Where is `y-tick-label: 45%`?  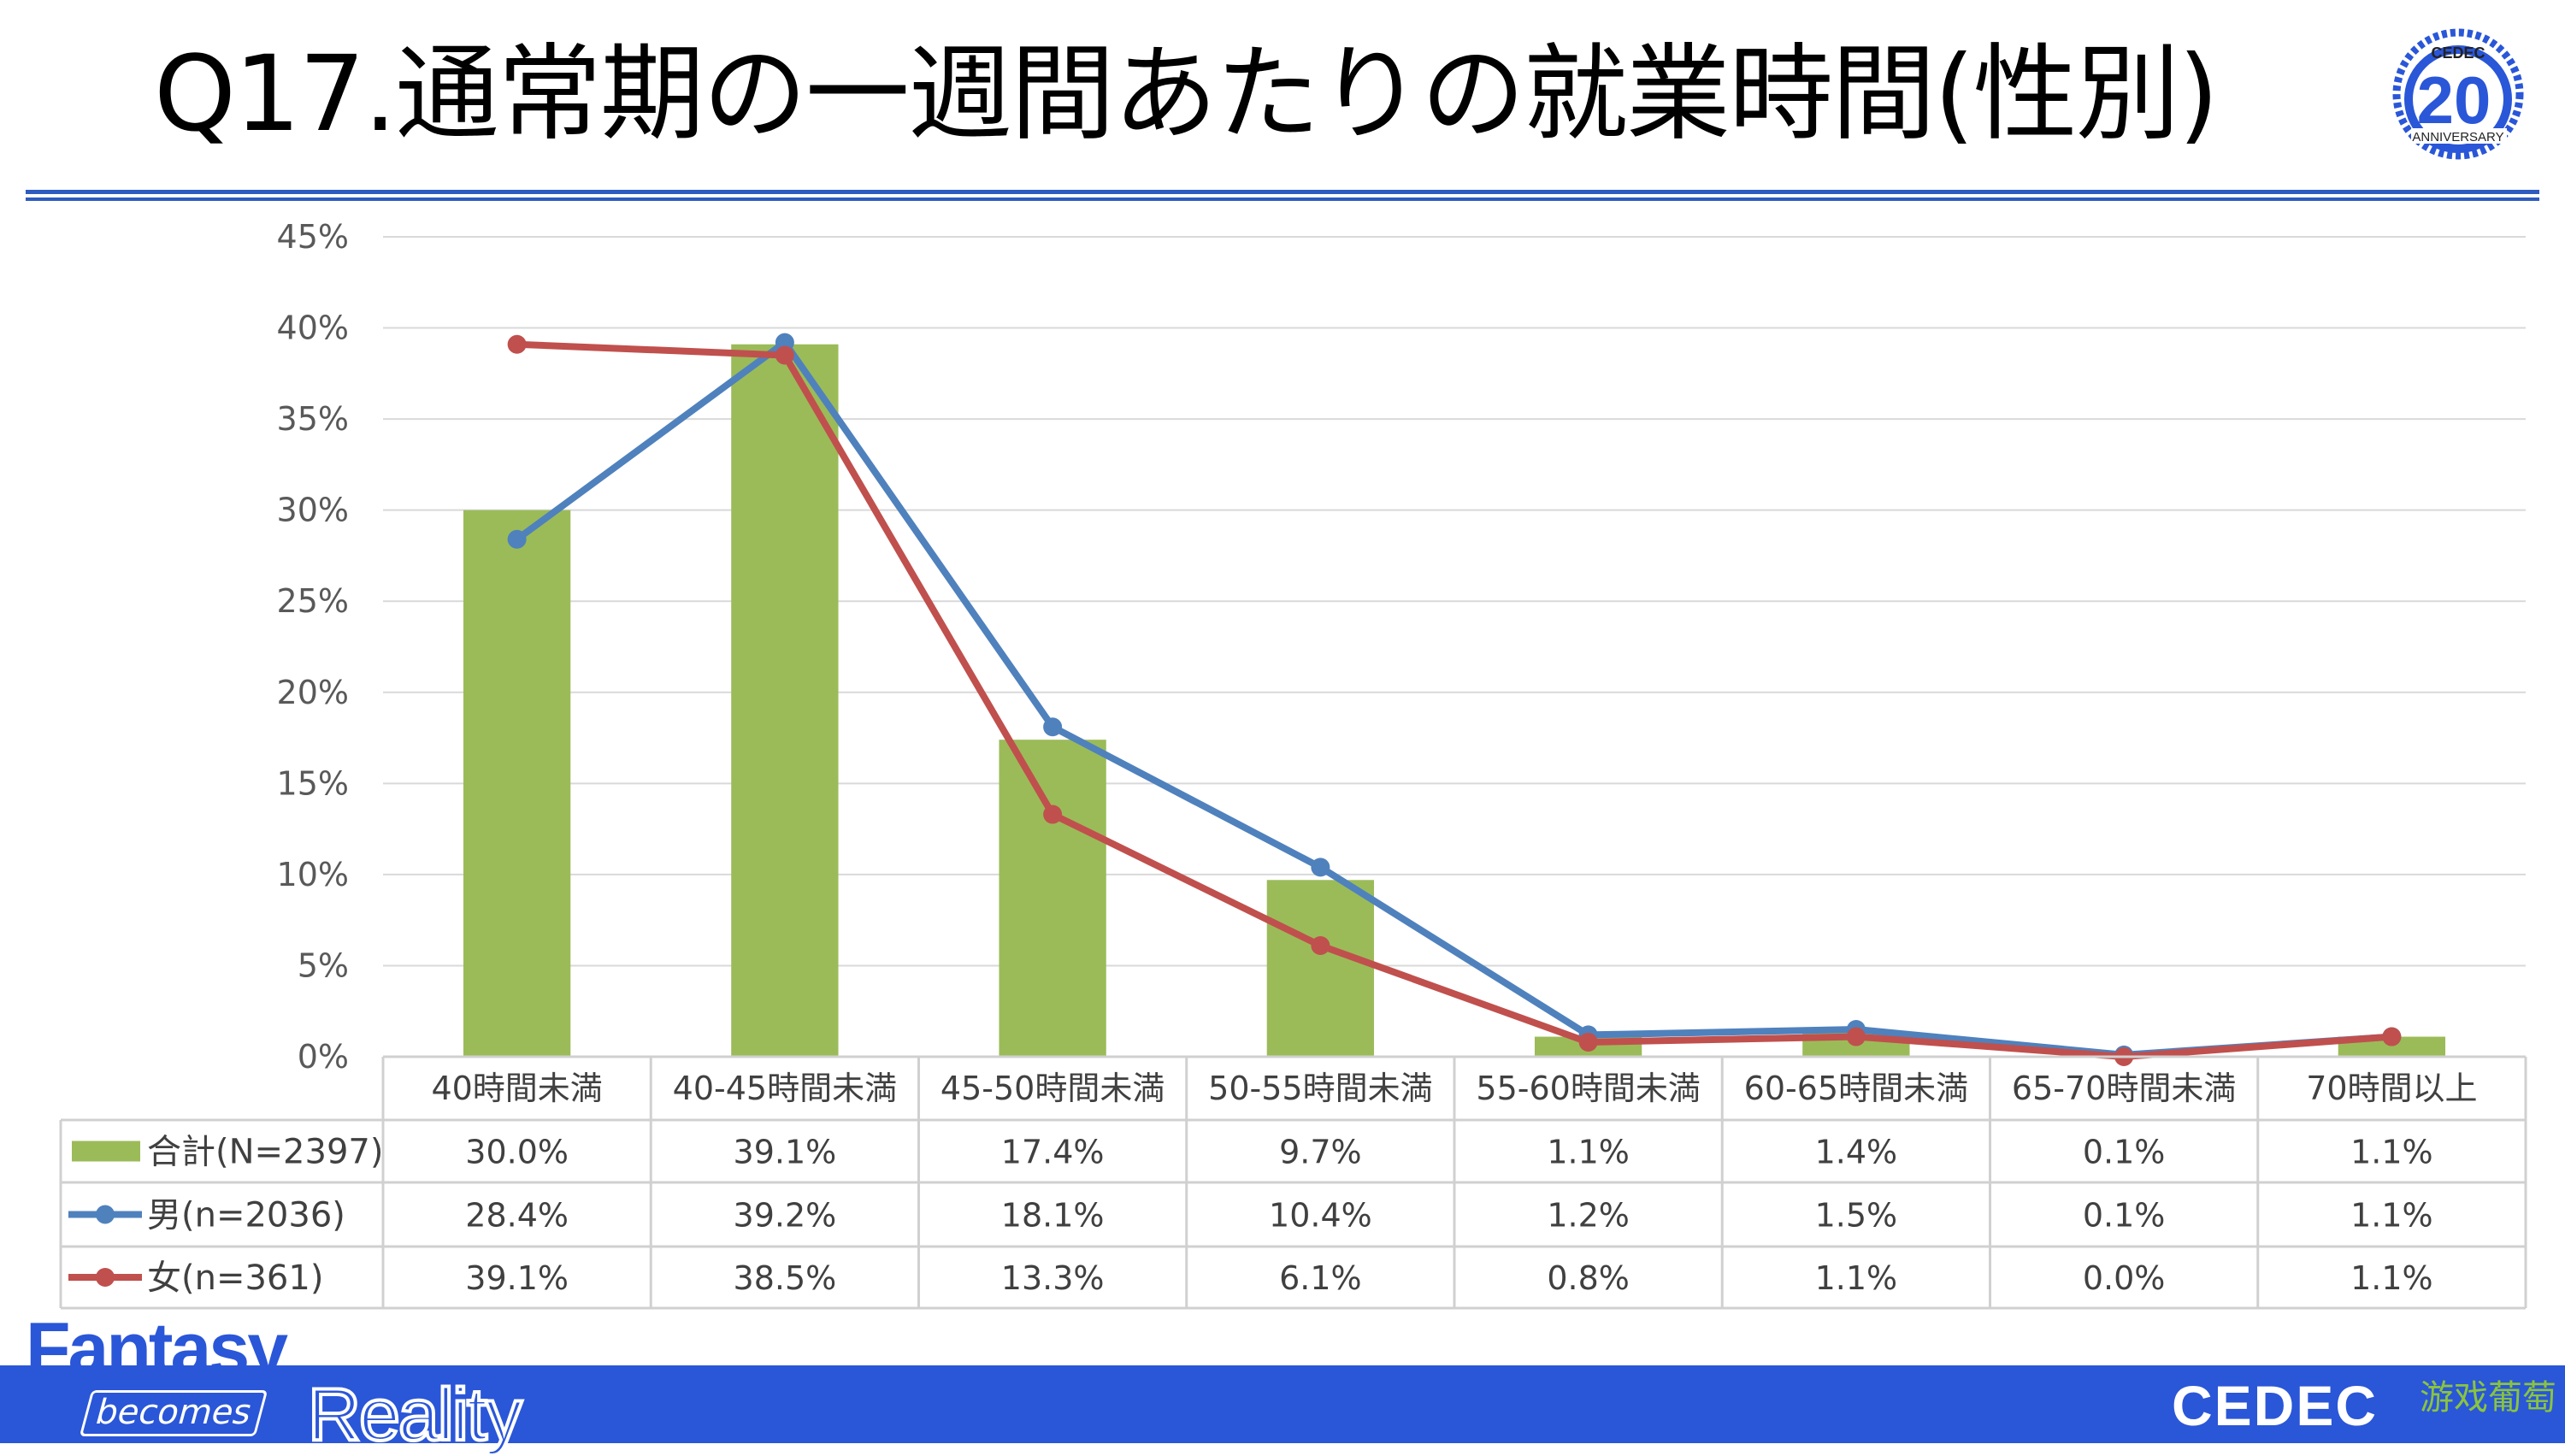 y-tick-label: 45% is located at coordinates (313, 237).